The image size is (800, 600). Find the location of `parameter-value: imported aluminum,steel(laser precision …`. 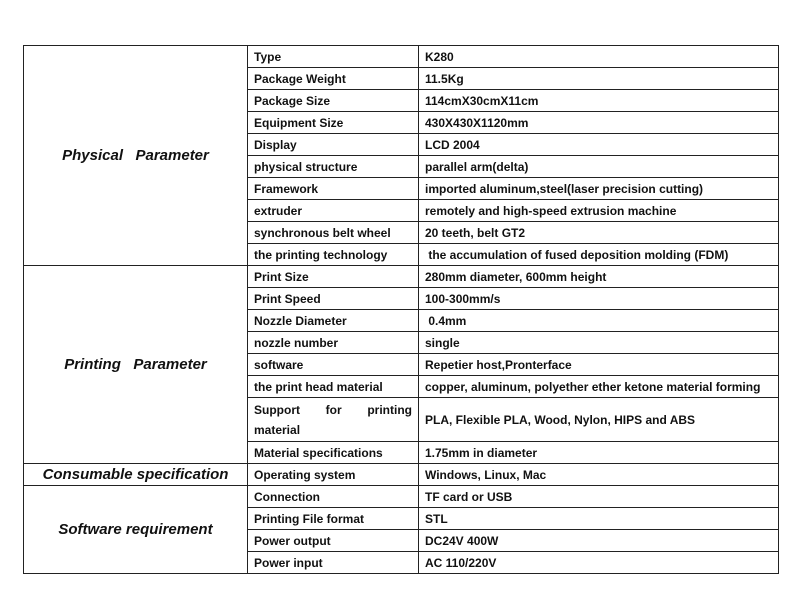

parameter-value: imported aluminum,steel(laser precision … is located at coordinates (598, 188).